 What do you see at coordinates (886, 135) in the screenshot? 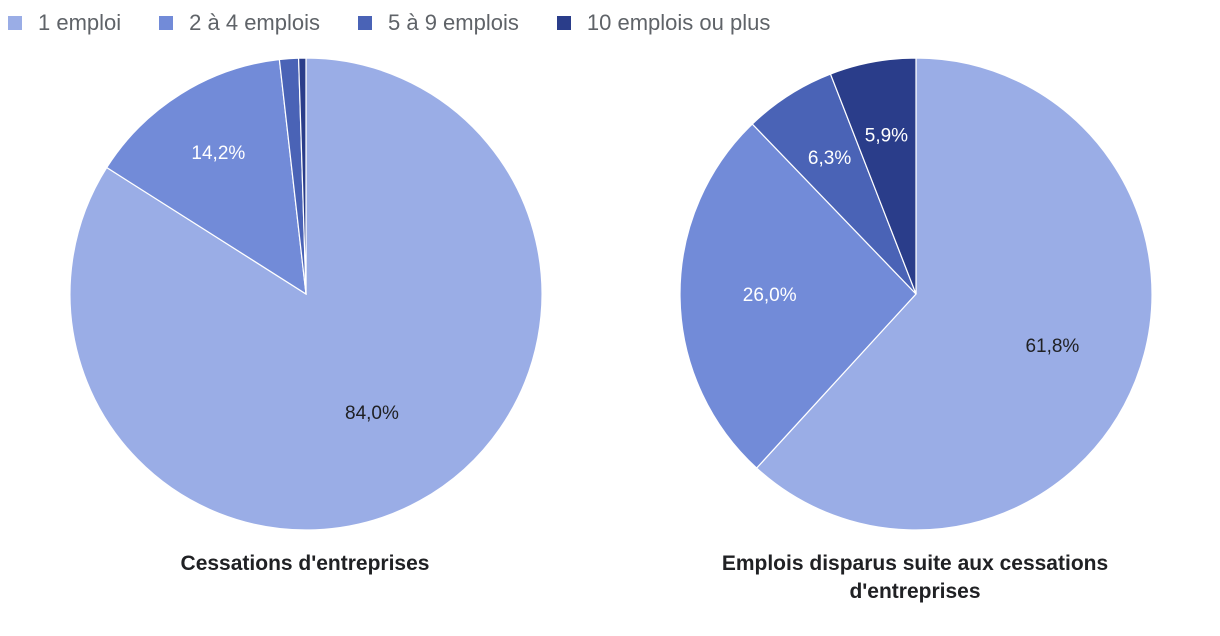
I see `slice-data-label: 5,9%` at bounding box center [886, 135].